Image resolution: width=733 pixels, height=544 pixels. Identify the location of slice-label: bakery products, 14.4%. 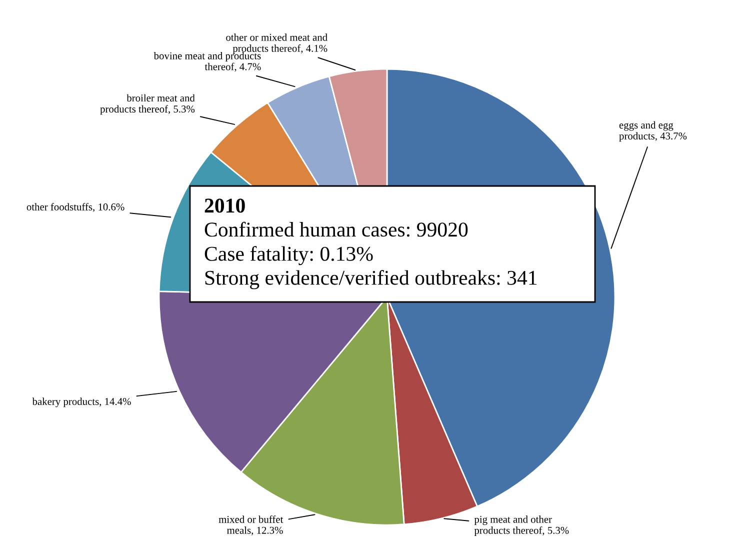
(81, 403).